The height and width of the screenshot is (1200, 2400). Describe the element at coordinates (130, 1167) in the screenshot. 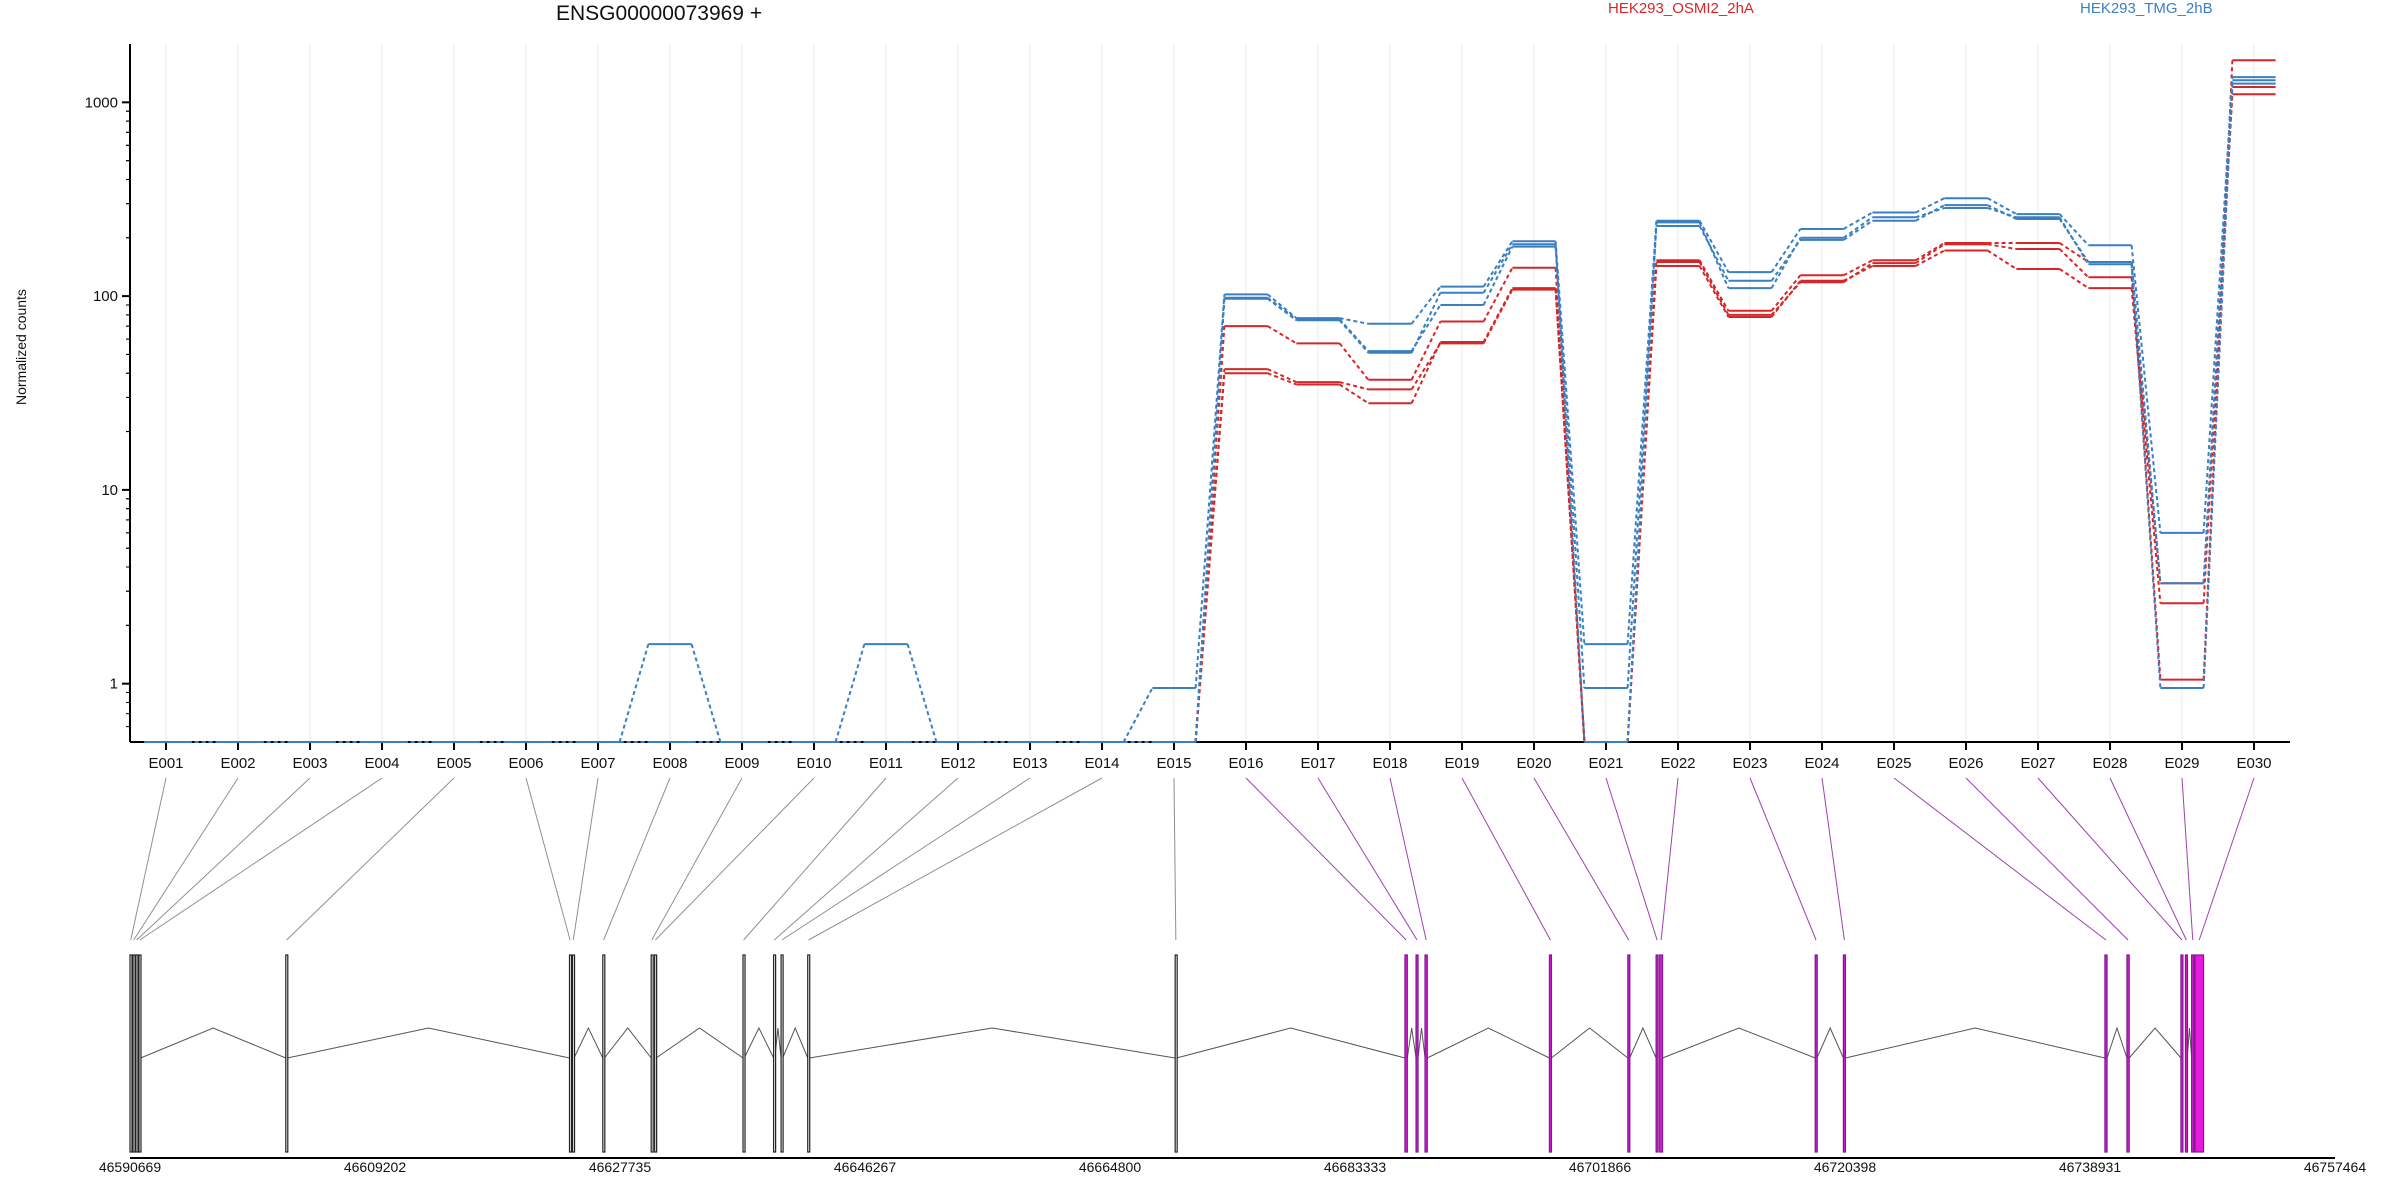

I see `genome-tick-label: 46590669` at that location.